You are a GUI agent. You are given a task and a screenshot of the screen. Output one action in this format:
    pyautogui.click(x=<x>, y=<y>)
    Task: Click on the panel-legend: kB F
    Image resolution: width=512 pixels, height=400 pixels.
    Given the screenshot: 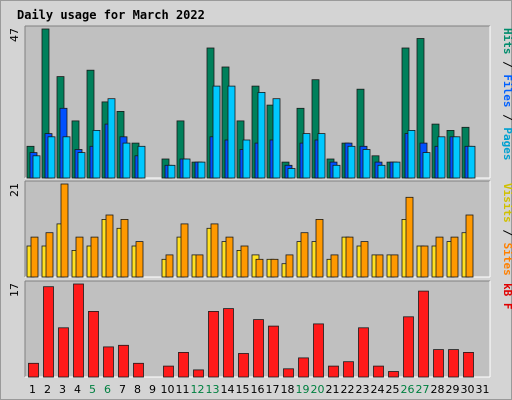 What is the action you would take?
    pyautogui.click(x=506, y=296)
    